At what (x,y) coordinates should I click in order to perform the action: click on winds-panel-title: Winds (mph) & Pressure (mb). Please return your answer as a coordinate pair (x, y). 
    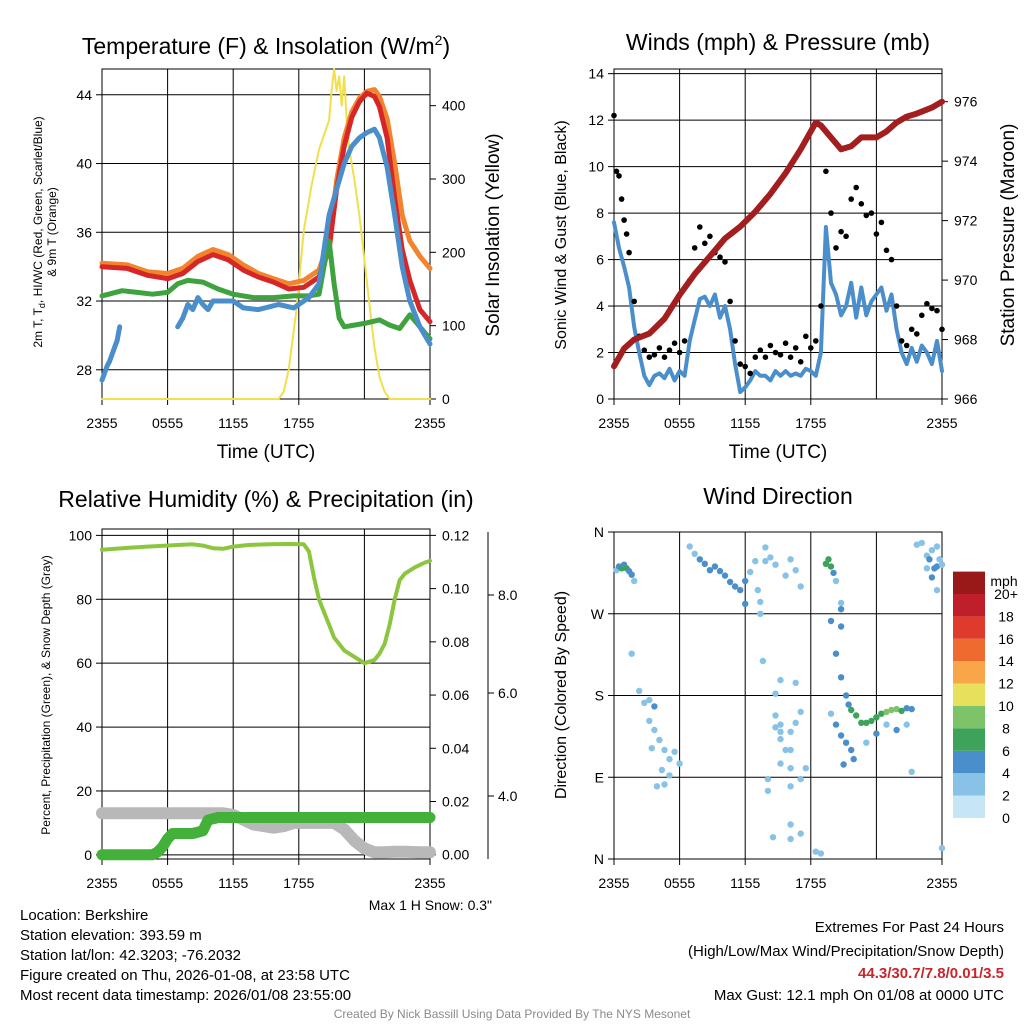
    Looking at the image, I should click on (778, 42).